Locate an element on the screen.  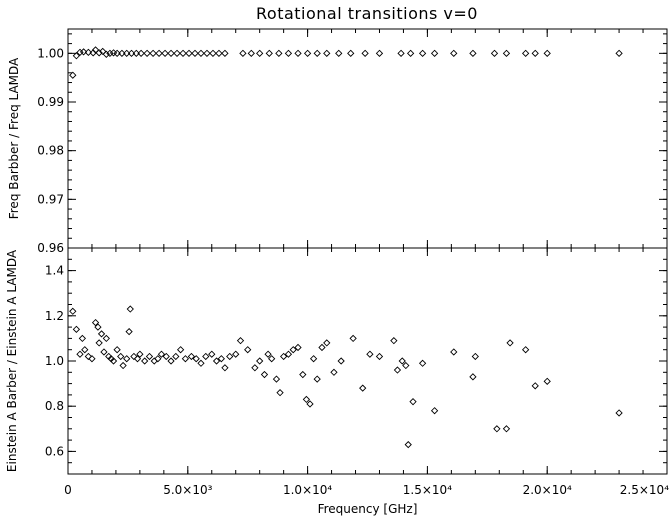
panel-2-ylabel: Einstein A Barber / Einstein A LAMDA is located at coordinates (12, 360).